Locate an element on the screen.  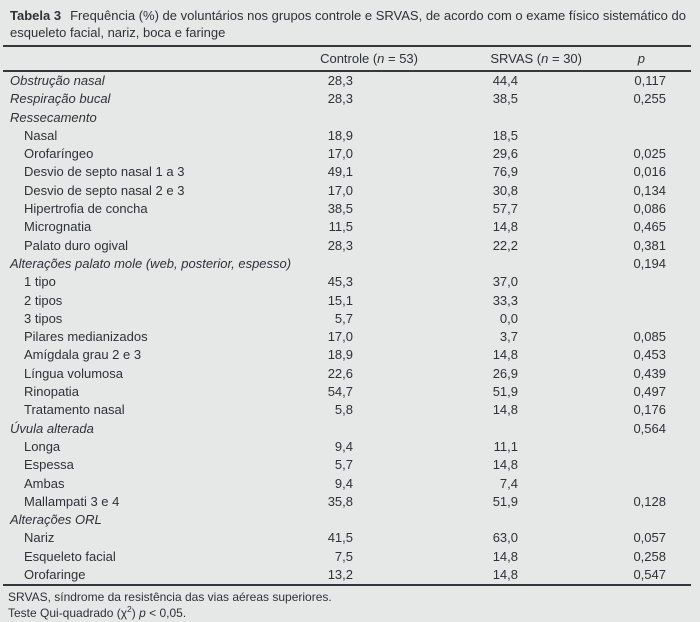
row-label: Micrognatia is located at coordinates (58, 227).